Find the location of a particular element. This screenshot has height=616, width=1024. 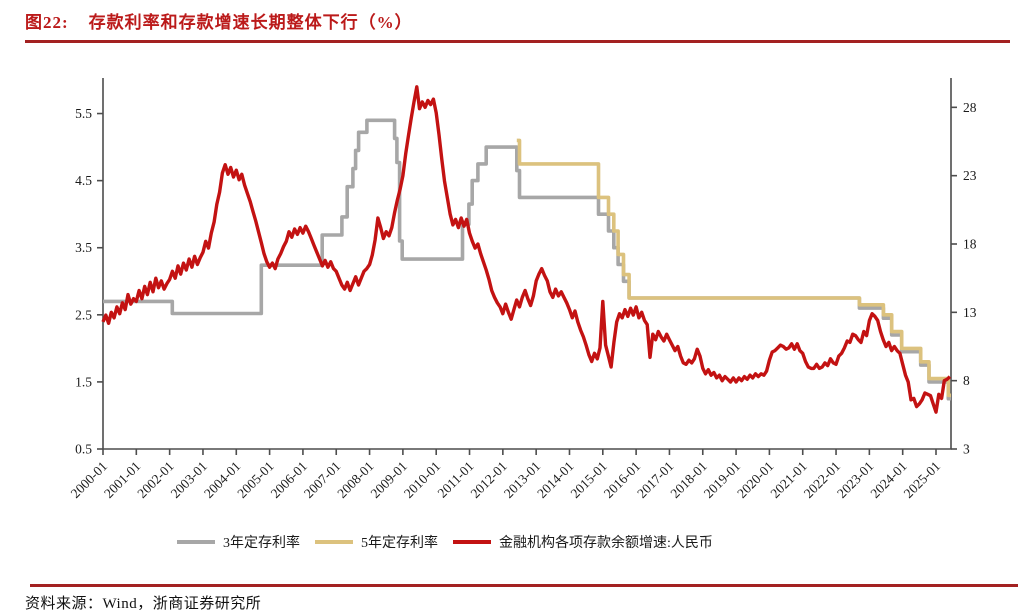

y-left-tick-label: 2.5 is located at coordinates (83, 314).